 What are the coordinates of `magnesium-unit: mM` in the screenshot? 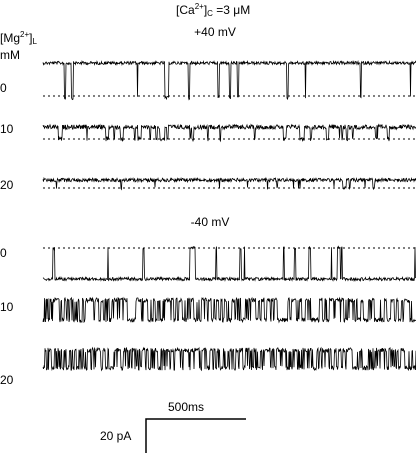 It's located at (10, 55).